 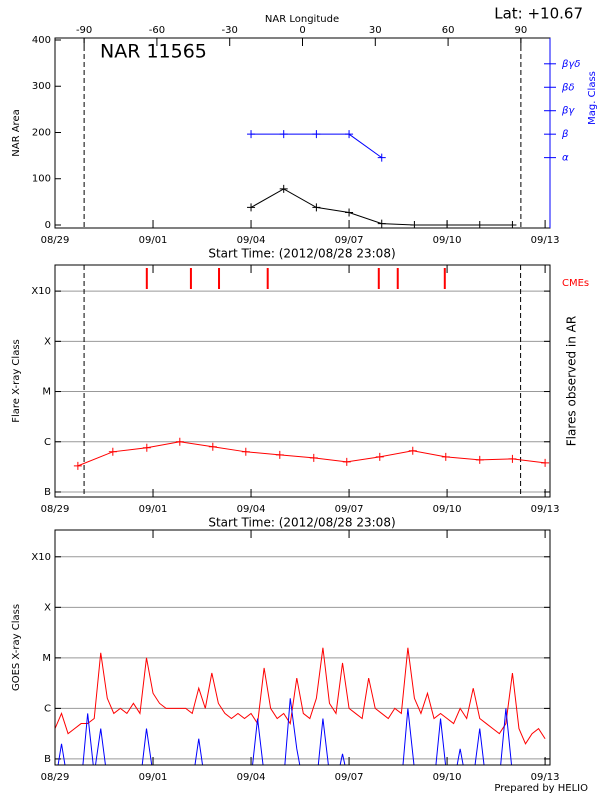 What do you see at coordinates (16, 647) in the screenshot?
I see `y-axis-label: GOES X-ray Class` at bounding box center [16, 647].